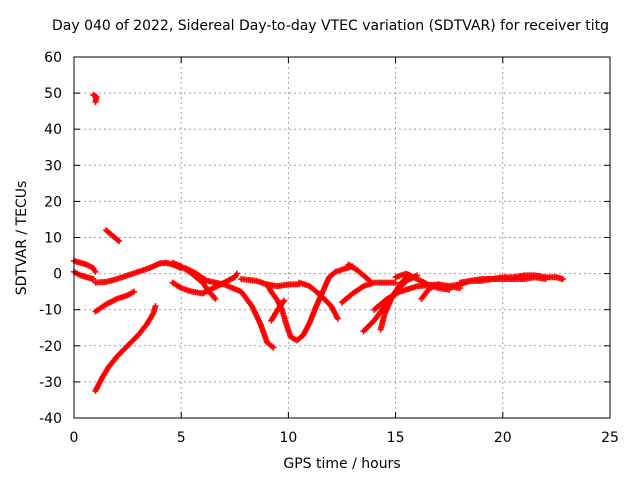  What do you see at coordinates (342, 464) in the screenshot?
I see `x-axis-label: GPS time / hours` at bounding box center [342, 464].